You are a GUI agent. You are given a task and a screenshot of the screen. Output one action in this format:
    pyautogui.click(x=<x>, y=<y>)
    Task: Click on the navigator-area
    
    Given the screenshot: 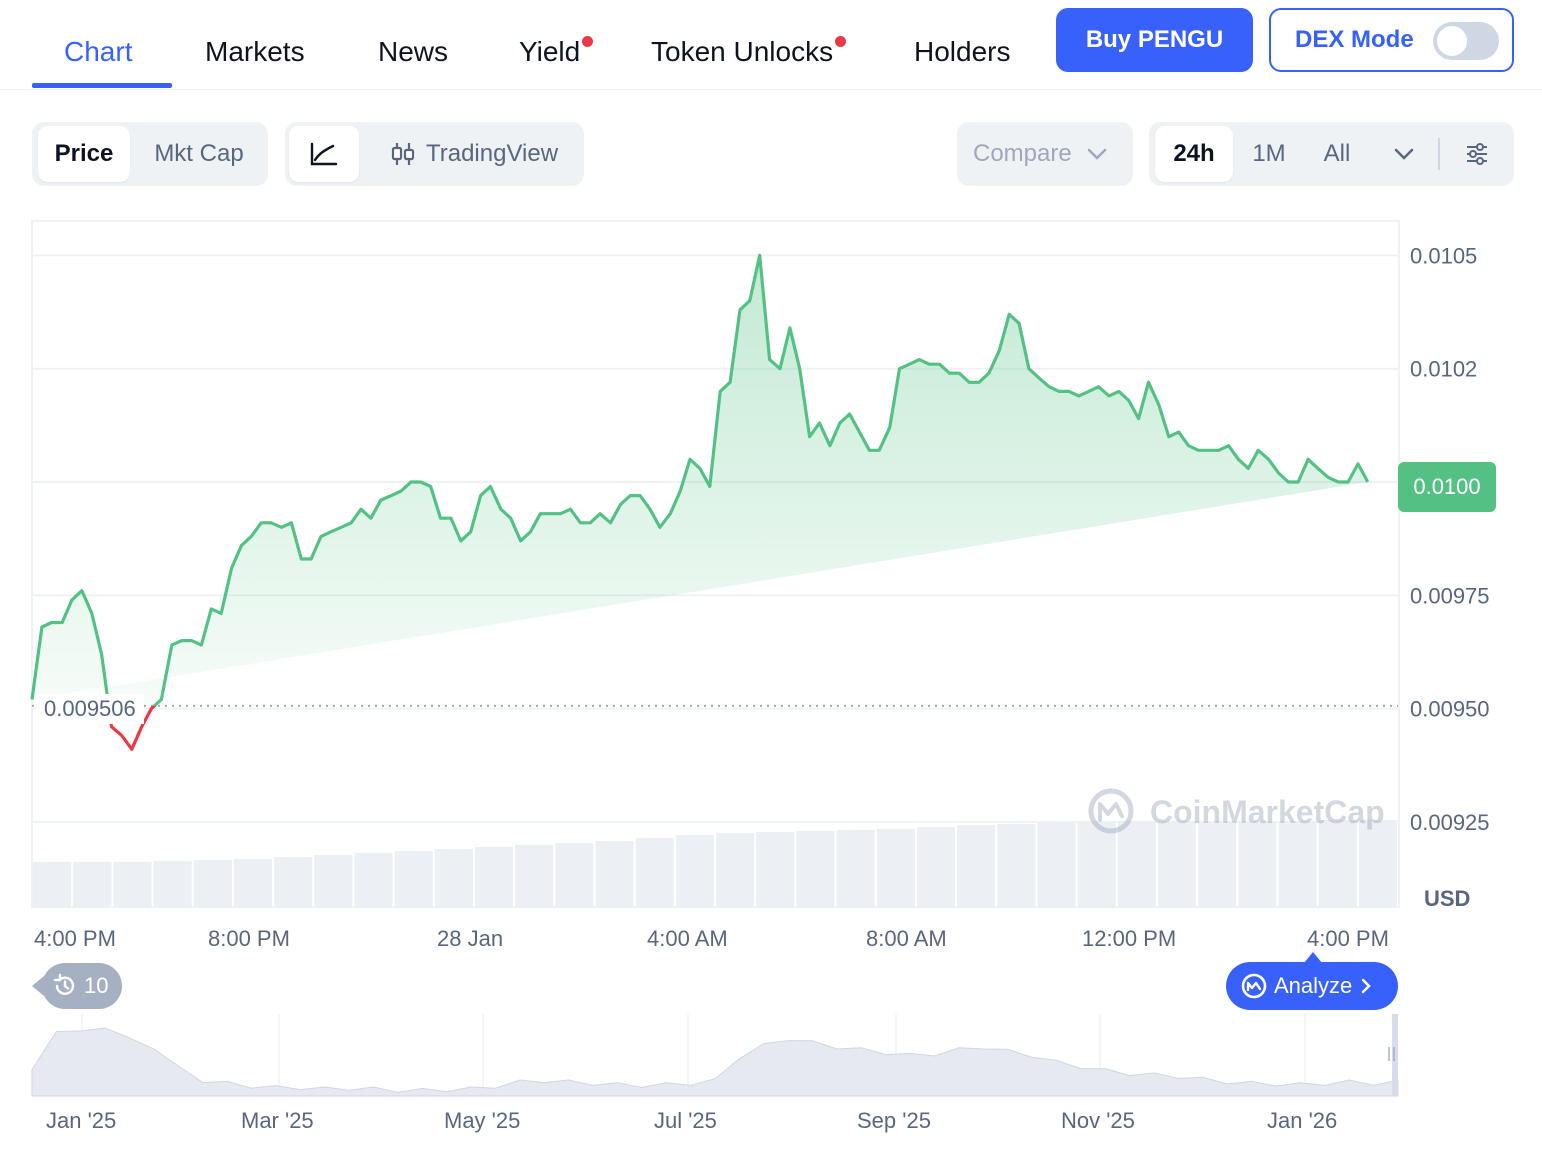 What is the action you would take?
    pyautogui.click(x=715, y=1062)
    